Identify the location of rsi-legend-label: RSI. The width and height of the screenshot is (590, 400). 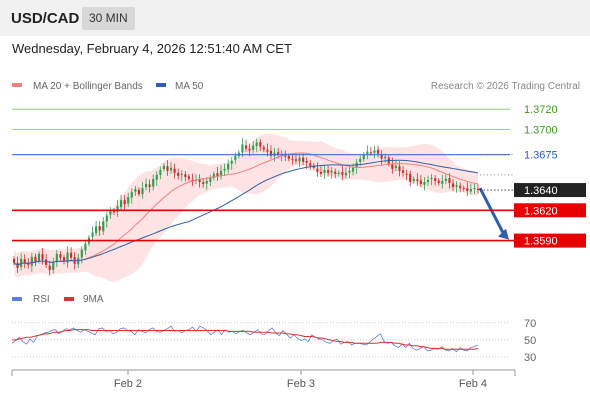
(41, 299).